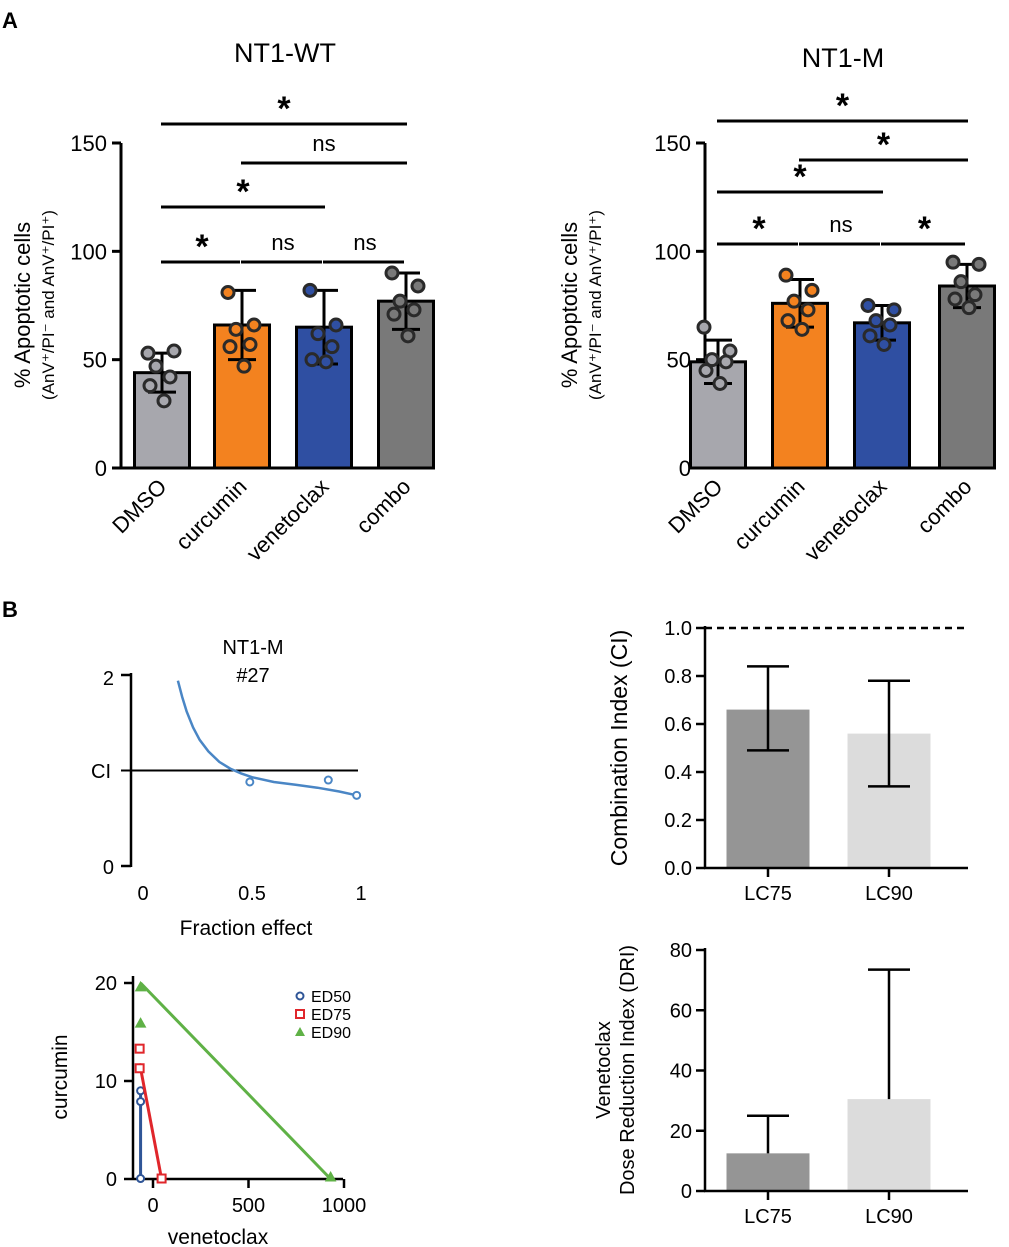  I want to click on y-tick-label: 40, so click(681, 1072).